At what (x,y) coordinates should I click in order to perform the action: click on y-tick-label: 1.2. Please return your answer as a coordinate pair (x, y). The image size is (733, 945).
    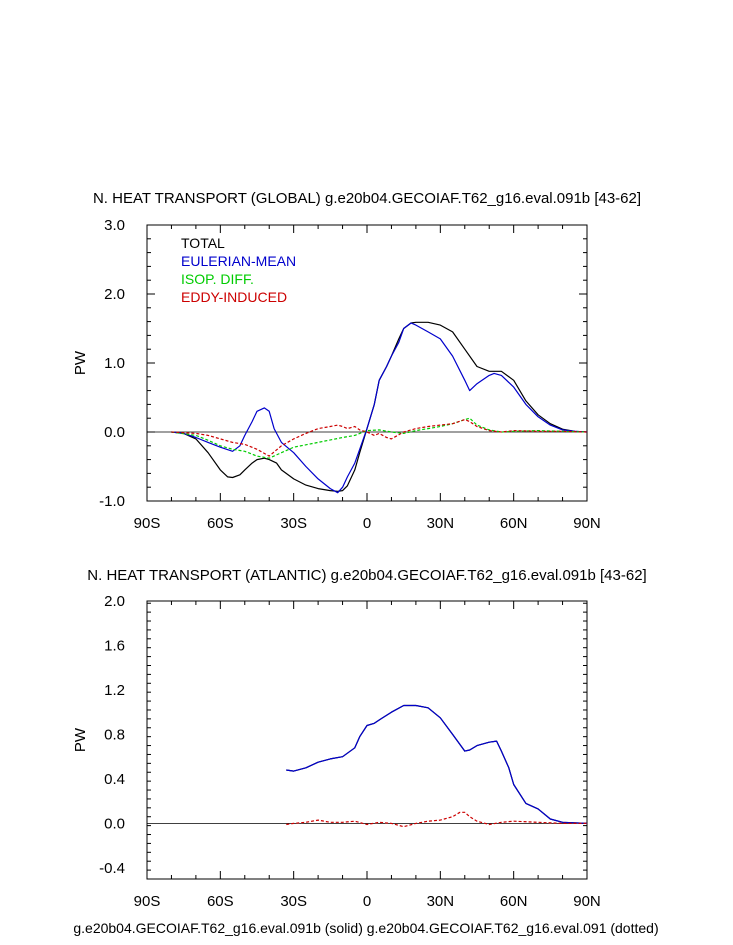
    Looking at the image, I should click on (114, 690).